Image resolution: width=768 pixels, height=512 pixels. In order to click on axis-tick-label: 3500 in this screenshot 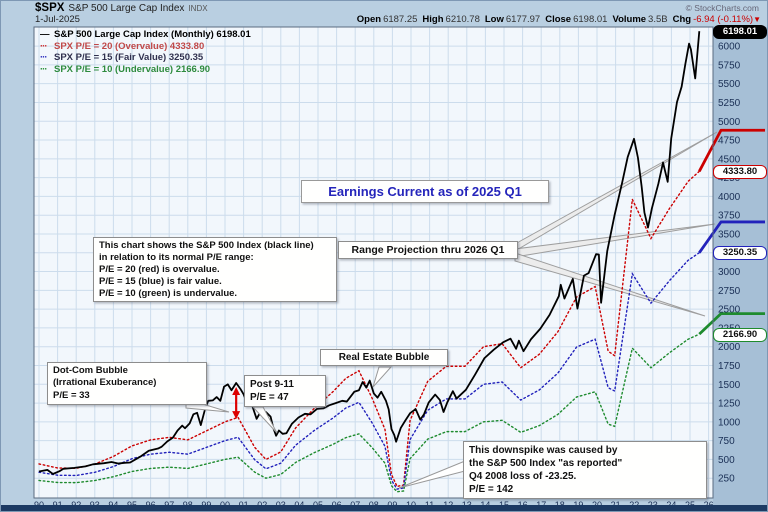, I will do `click(729, 234)`.